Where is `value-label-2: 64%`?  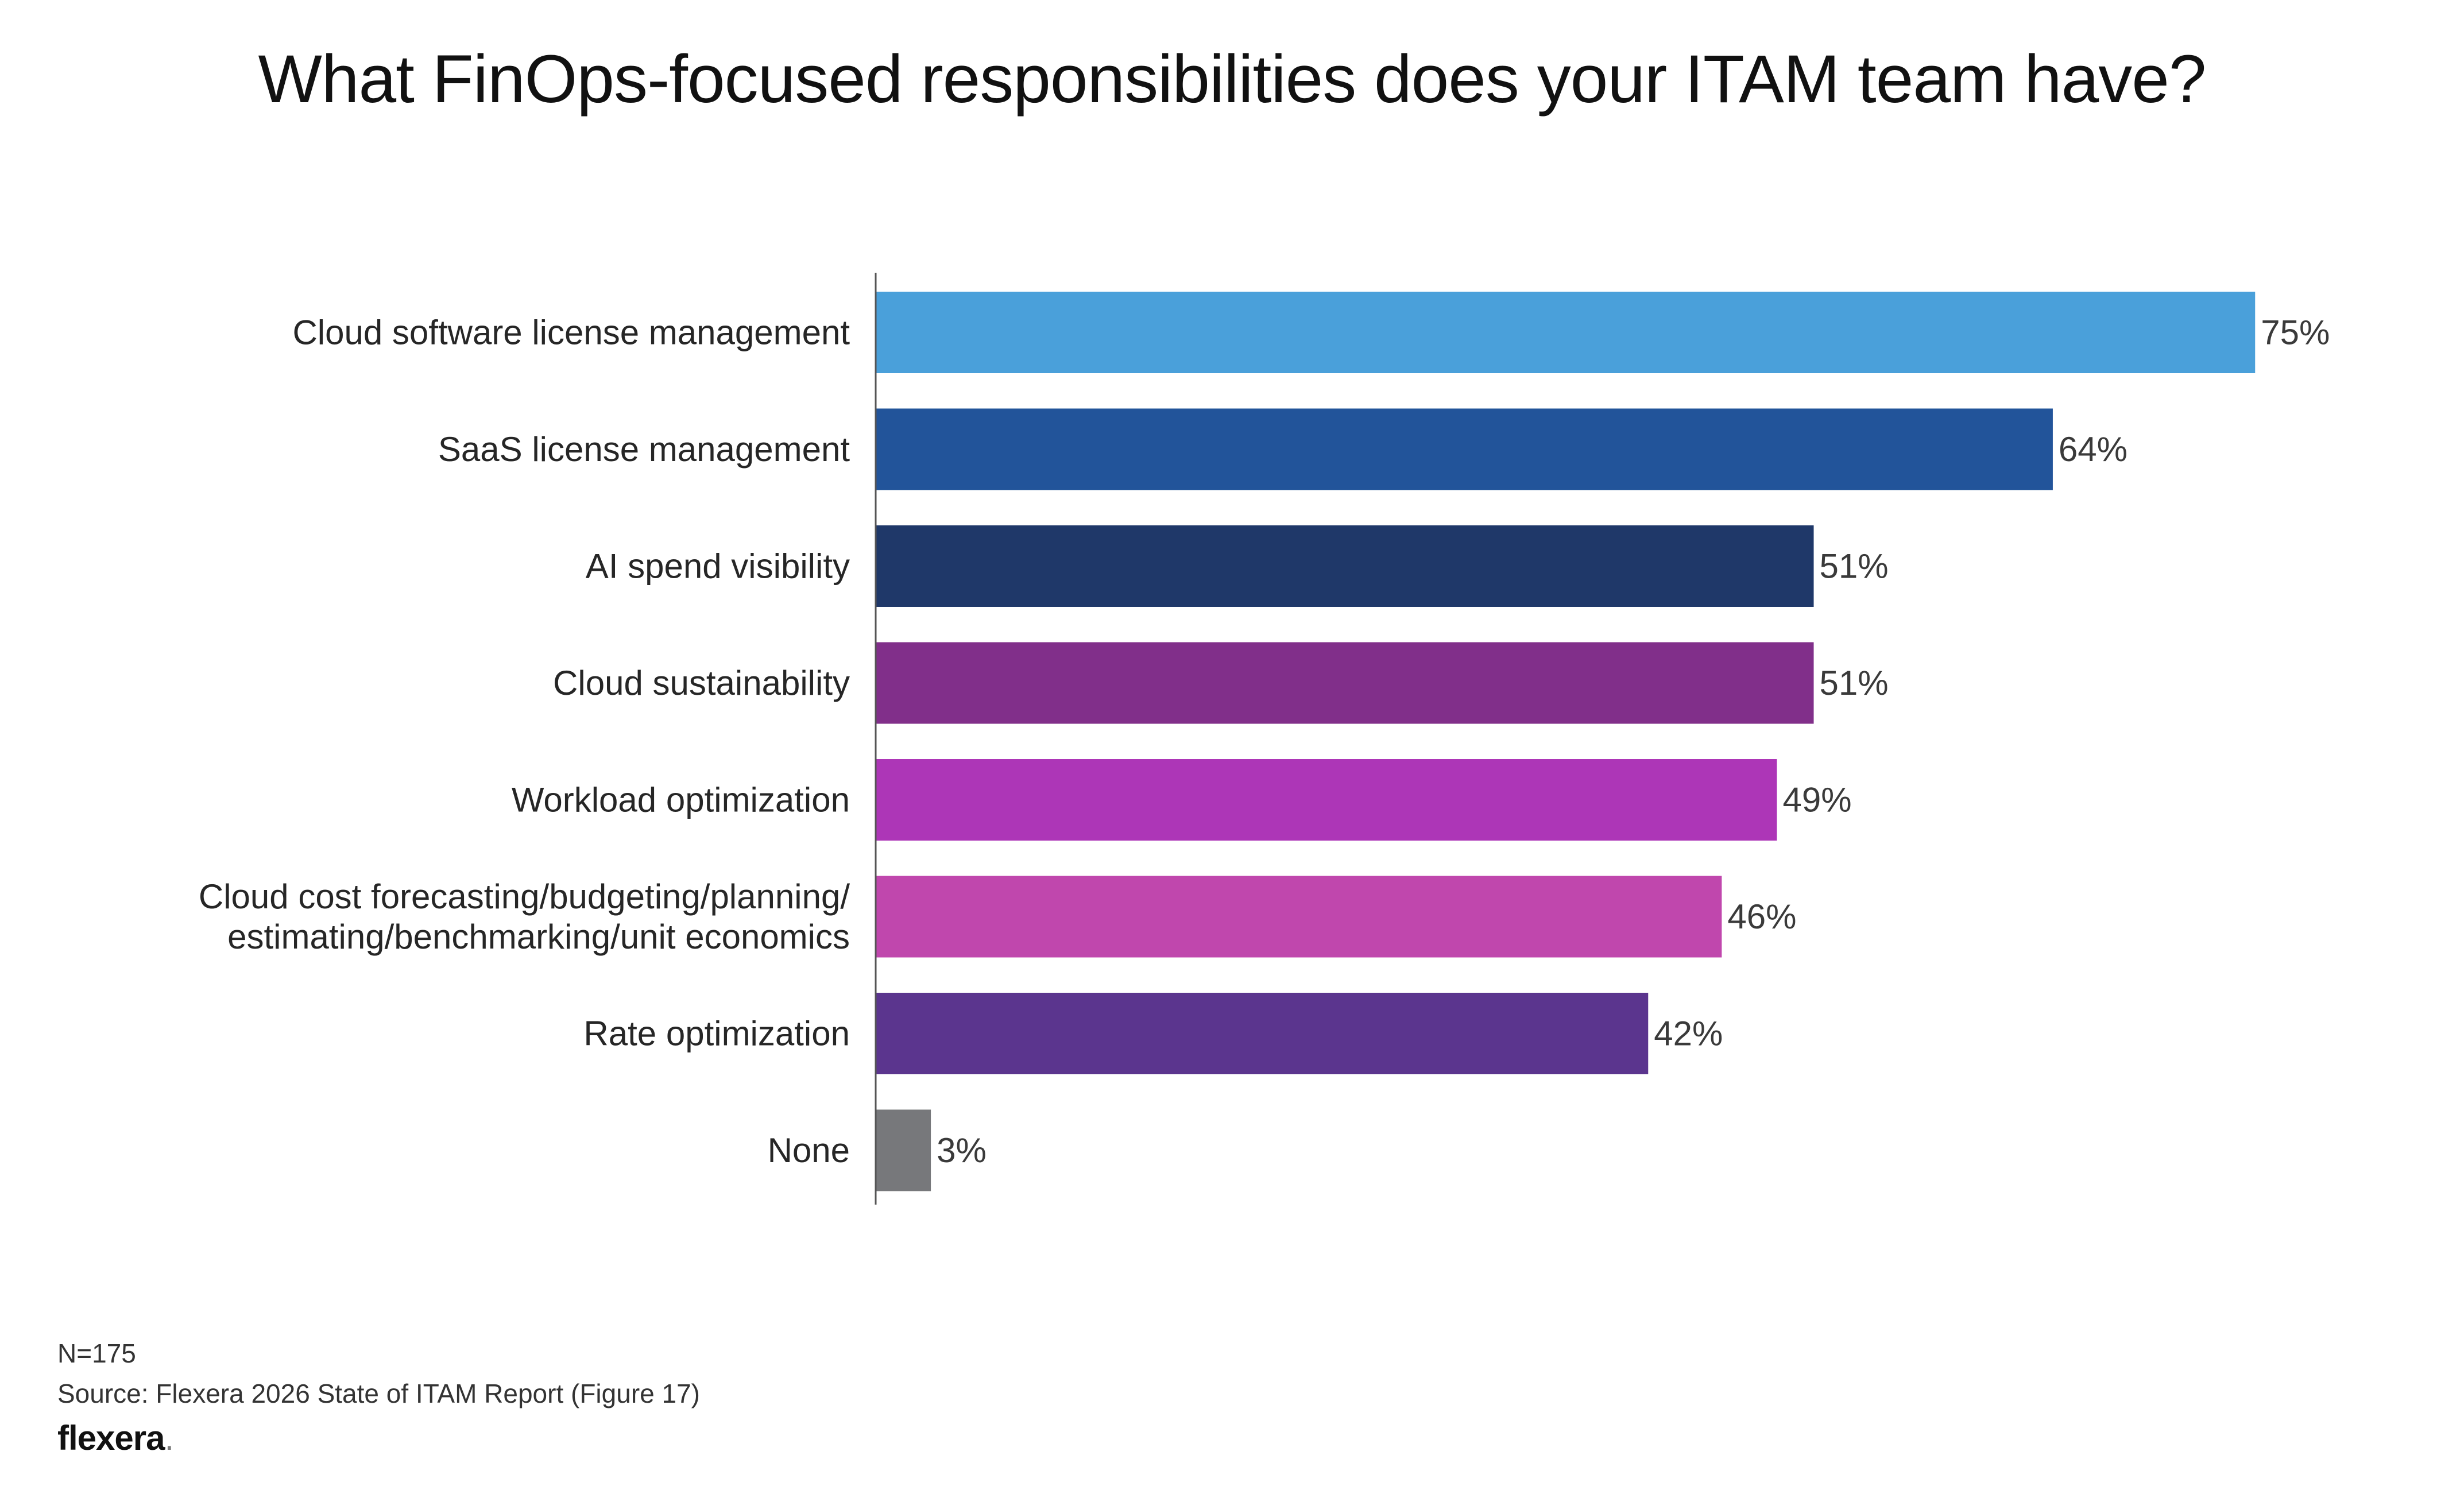
value-label-2: 64% is located at coordinates (2093, 449).